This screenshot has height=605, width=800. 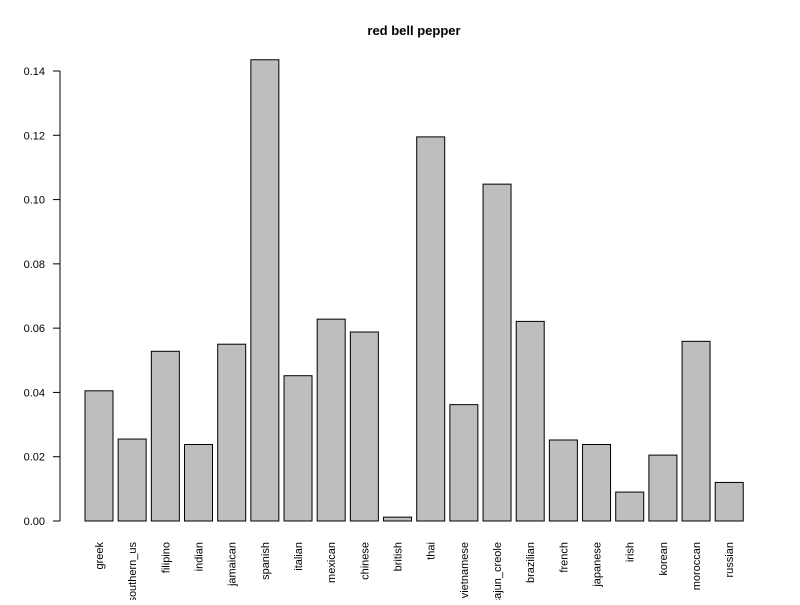 What do you see at coordinates (563, 480) in the screenshot?
I see `bar-french` at bounding box center [563, 480].